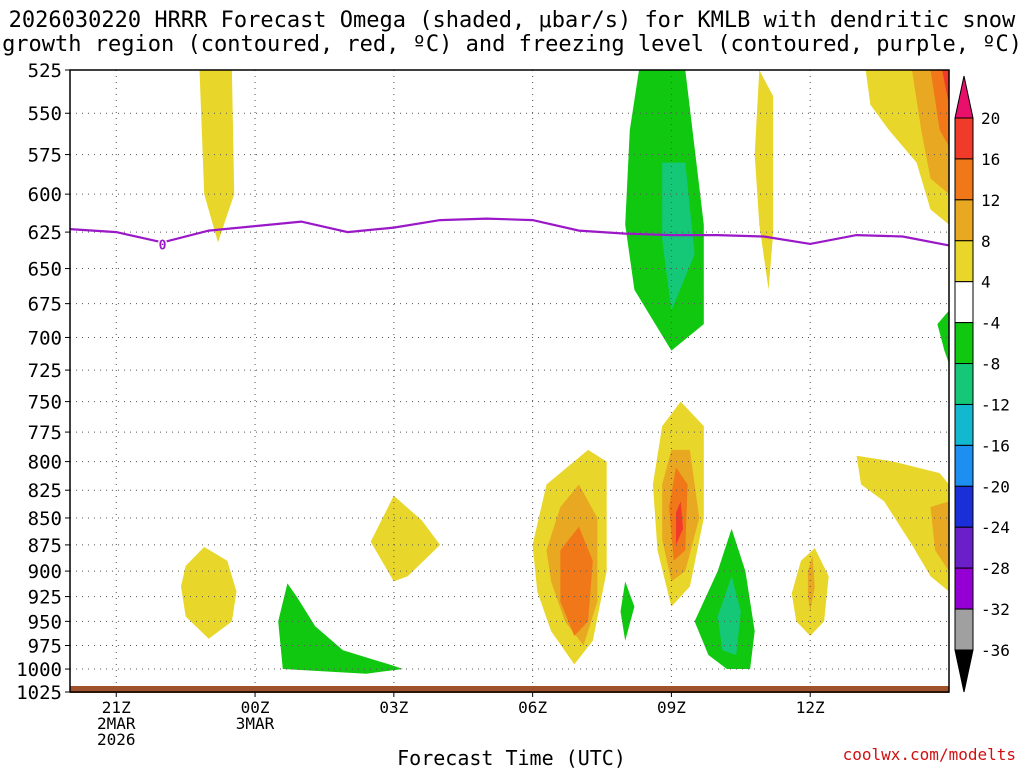 This screenshot has width=1024, height=768. What do you see at coordinates (810, 707) in the screenshot?
I see `x-tick-label-15-0: 12Z` at bounding box center [810, 707].